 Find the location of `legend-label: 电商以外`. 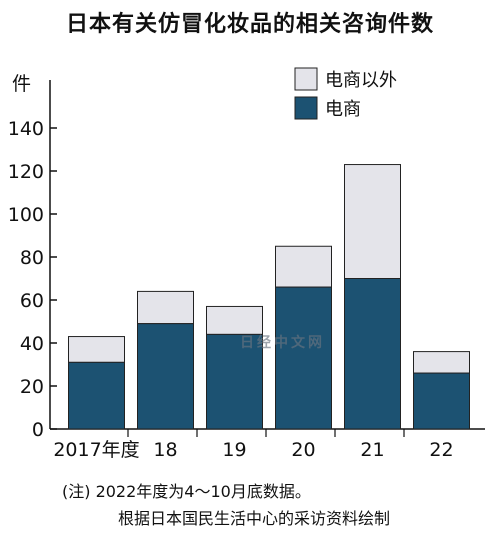

legend-label: 电商以外 is located at coordinates (361, 80).